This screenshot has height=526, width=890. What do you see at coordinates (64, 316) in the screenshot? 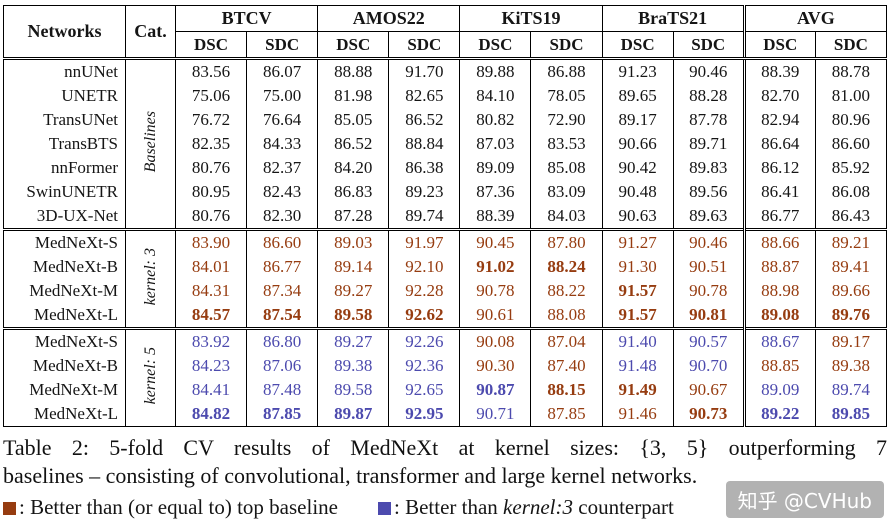
I see `network-name-cell: MedNeXt-L` at bounding box center [64, 316].